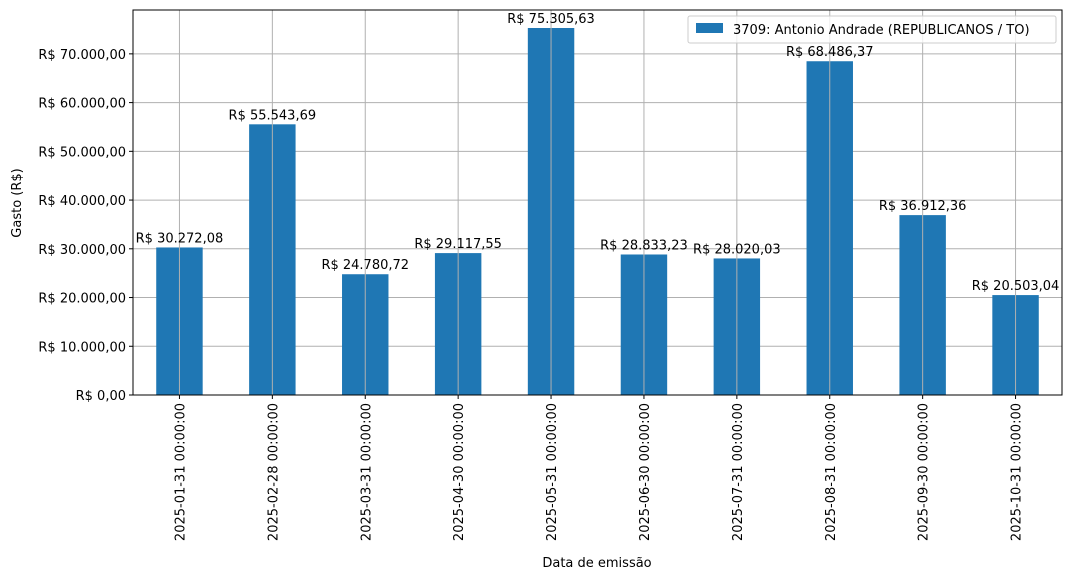 The width and height of the screenshot is (1072, 585). What do you see at coordinates (738, 472) in the screenshot?
I see `x-tick-label: 2025-07-31 00:00:00` at bounding box center [738, 472].